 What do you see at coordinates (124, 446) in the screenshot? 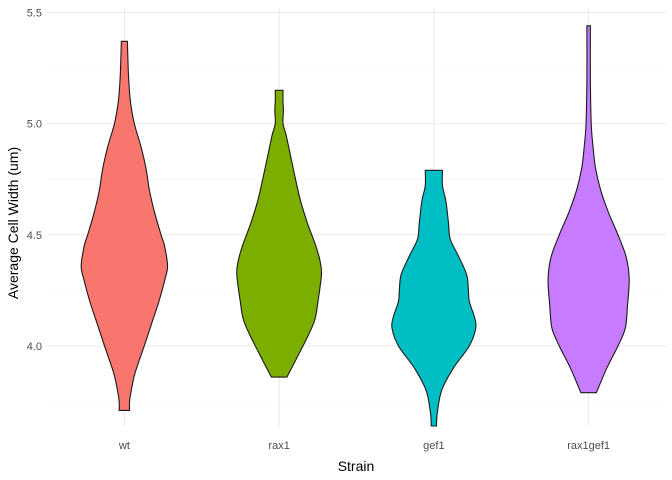
I see `x-tick-label-wt: wt` at bounding box center [124, 446].